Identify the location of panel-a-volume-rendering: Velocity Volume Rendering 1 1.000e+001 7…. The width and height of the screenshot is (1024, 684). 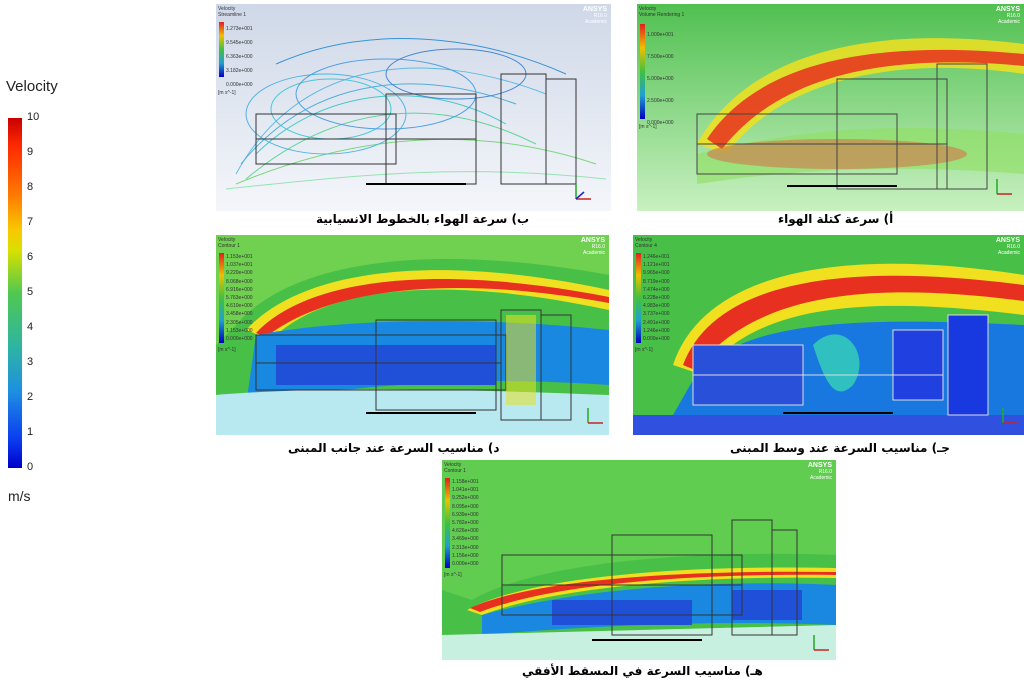
(830, 107).